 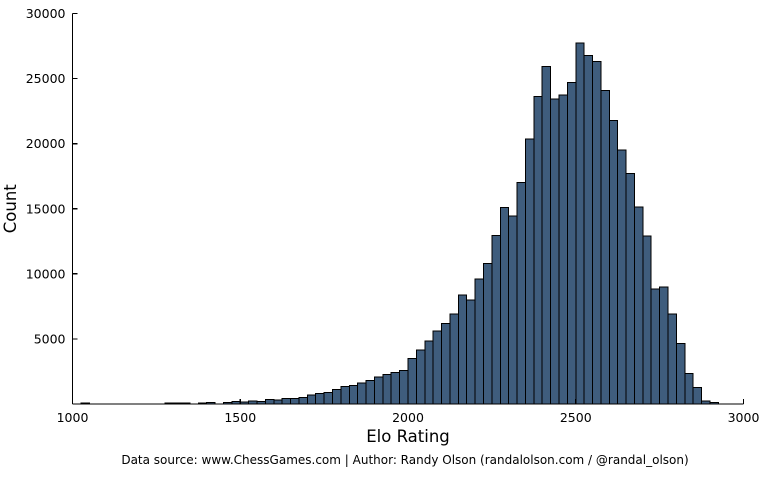 What do you see at coordinates (240, 417) in the screenshot?
I see `x-tick-label: 1500` at bounding box center [240, 417].